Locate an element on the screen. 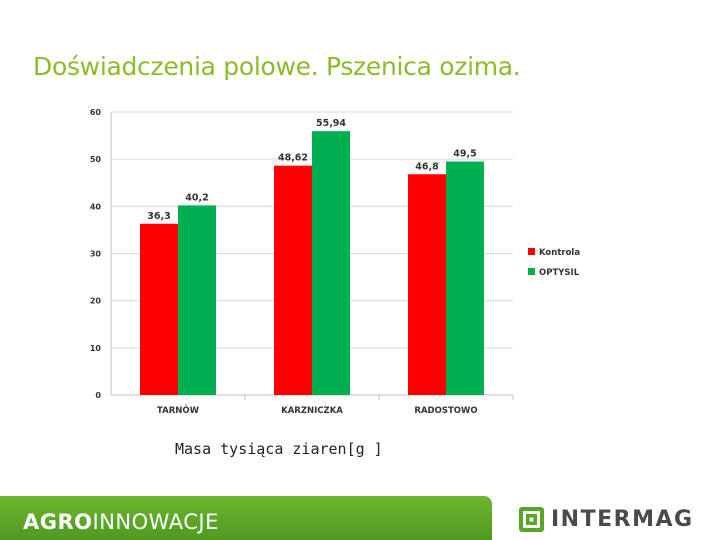 This screenshot has height=540, width=720. y-tick-label: 50 is located at coordinates (96, 159).